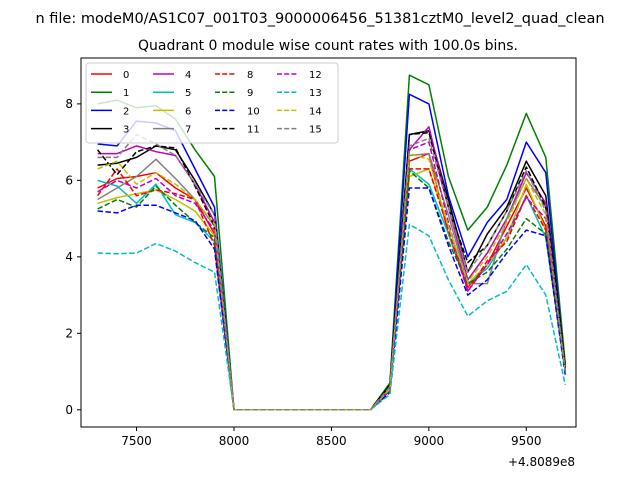 This screenshot has width=640, height=480. Describe the element at coordinates (69, 257) in the screenshot. I see `y-tick-label: 4` at that location.